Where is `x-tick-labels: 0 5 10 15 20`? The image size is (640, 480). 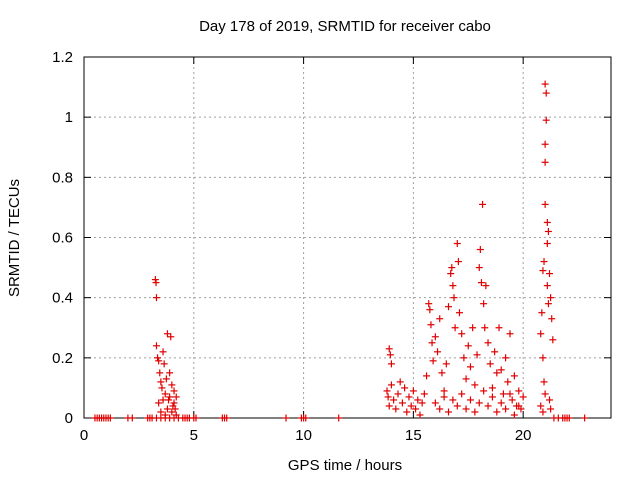
x-tick-labels: 0 5 10 15 20 is located at coordinates (306, 435).